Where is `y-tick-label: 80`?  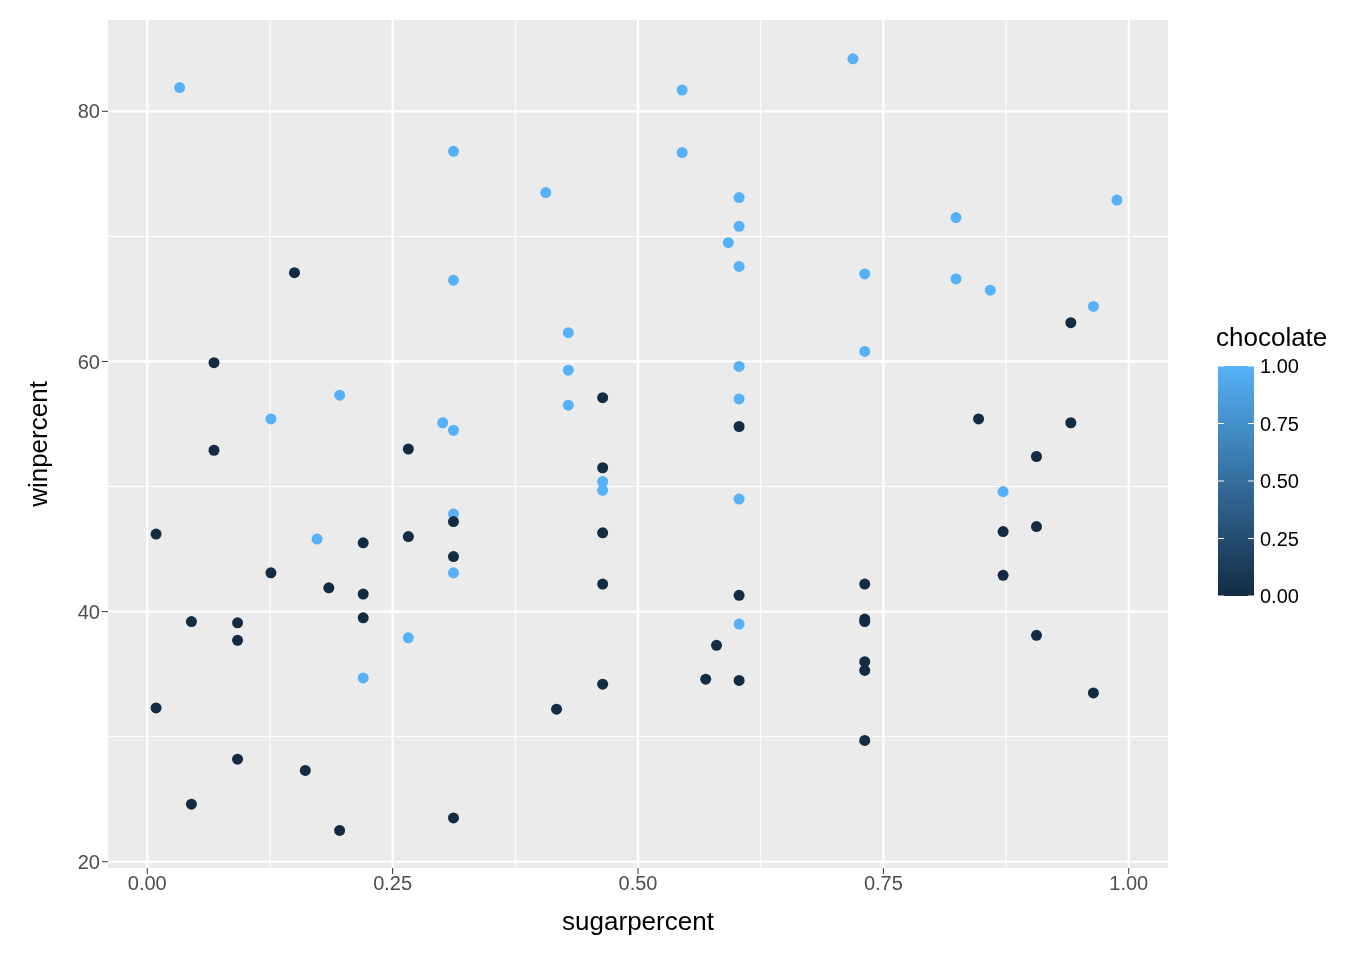
y-tick-label: 80 is located at coordinates (88, 111).